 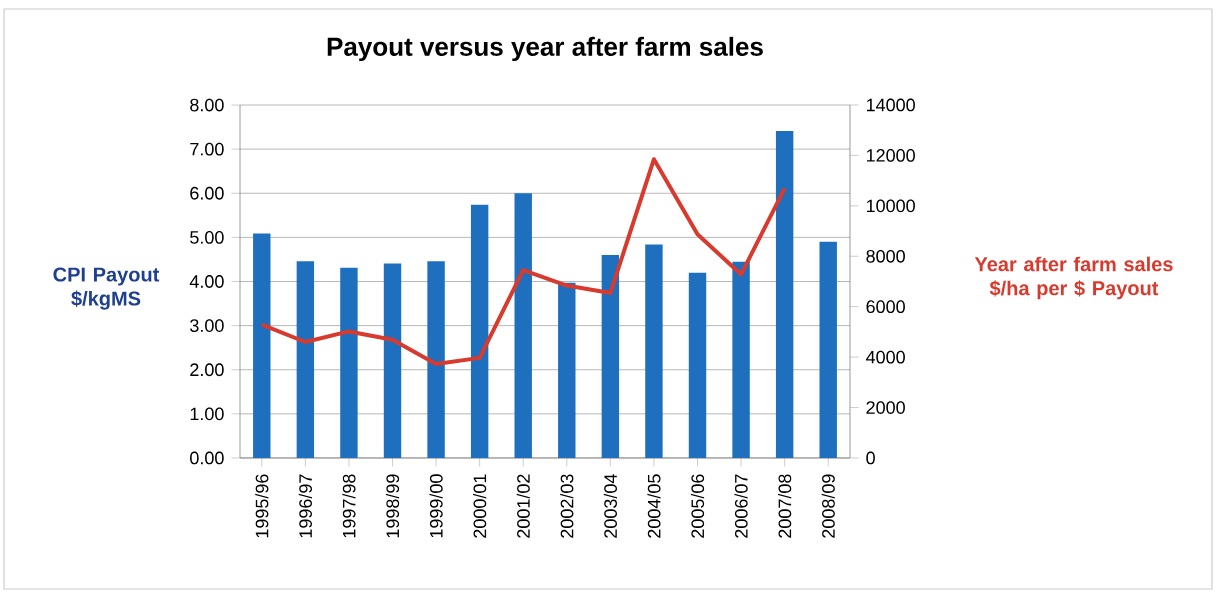 What do you see at coordinates (741, 506) in the screenshot?
I see `x-tick-label: 2006/07` at bounding box center [741, 506].